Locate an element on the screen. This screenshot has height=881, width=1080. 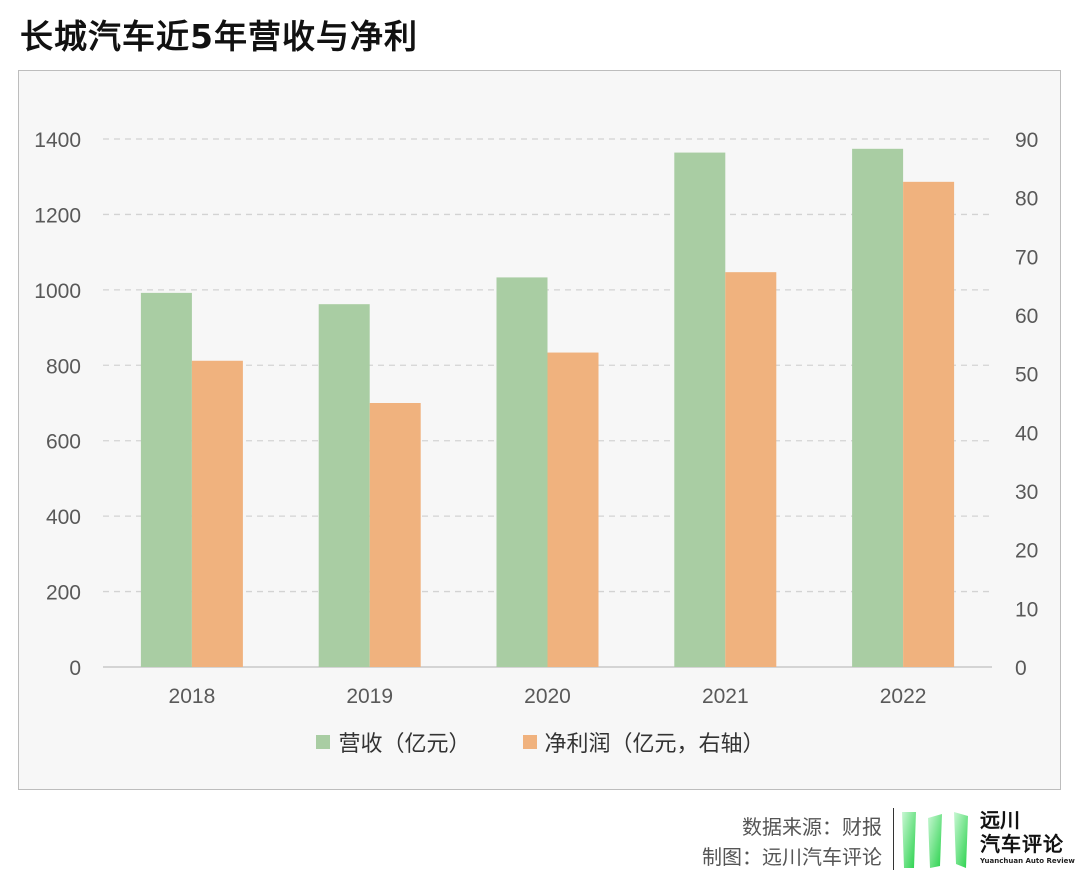
chart-legend: 营收（亿元） 净利润（亿元，右轴） is located at coordinates (540, 742).